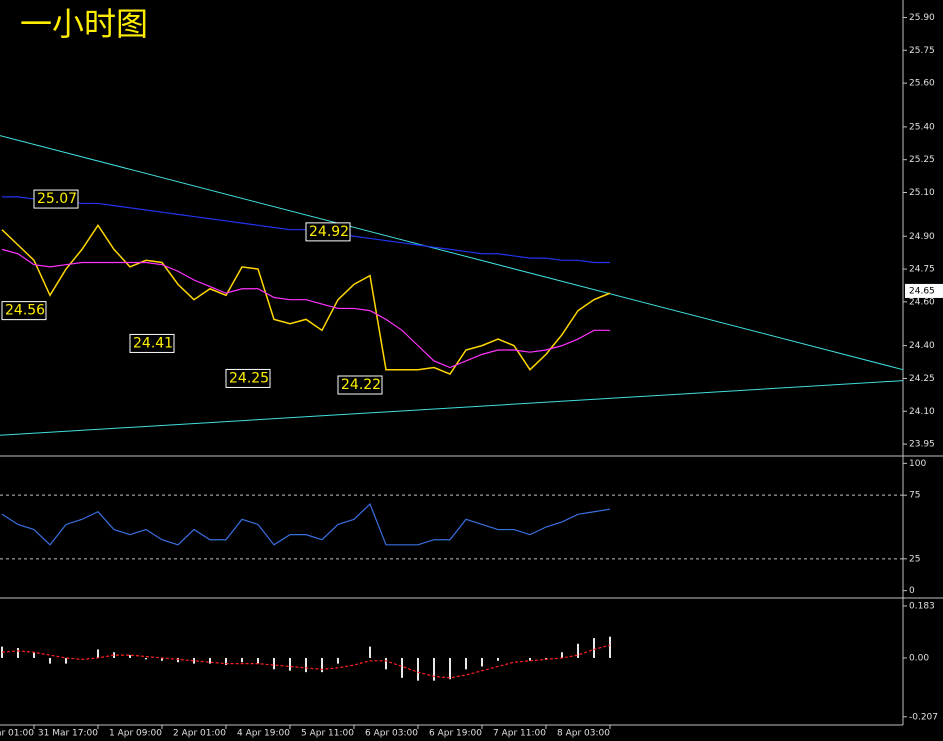  What do you see at coordinates (922, 51) in the screenshot?
I see `y-tick-label: 25.75` at bounding box center [922, 51].